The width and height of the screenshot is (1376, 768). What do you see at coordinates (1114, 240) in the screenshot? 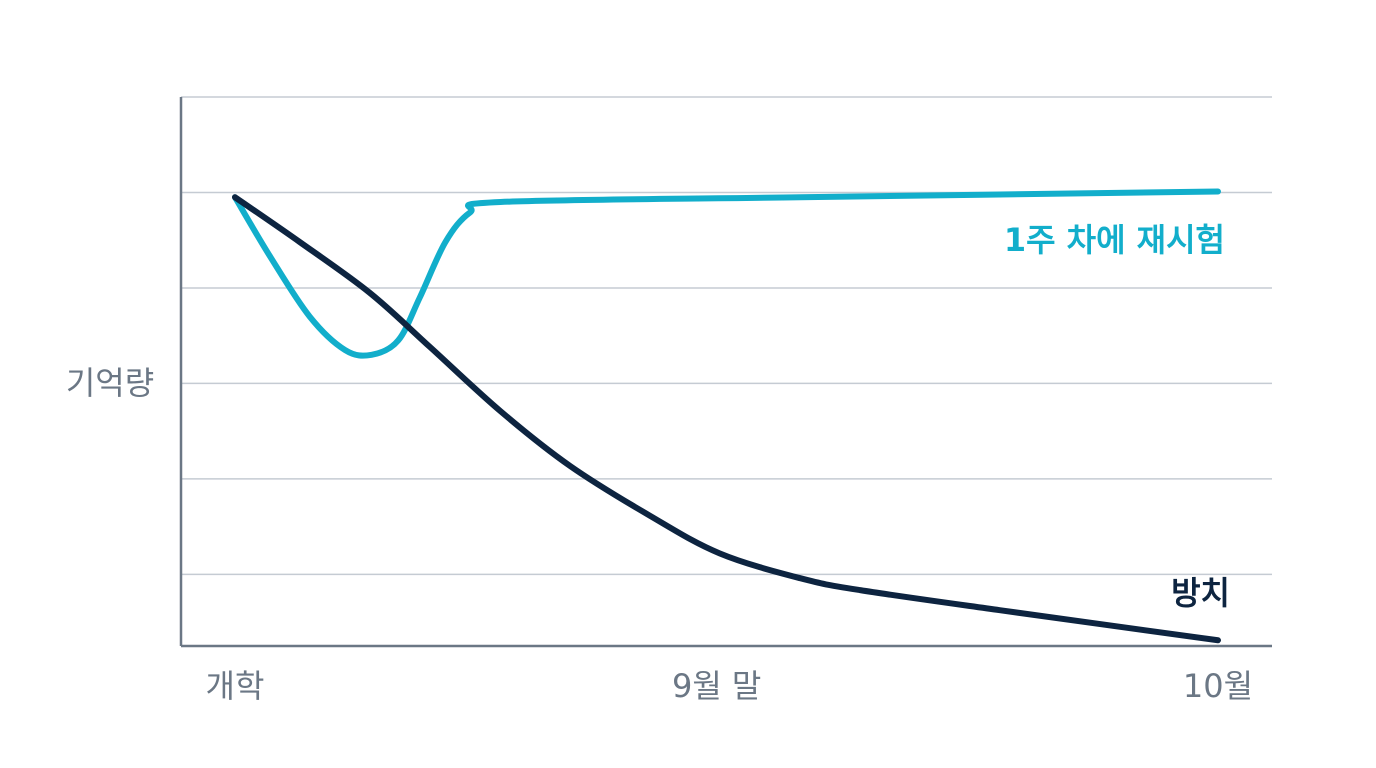
I see `series-label: 1주 차에 재시험` at bounding box center [1114, 240].